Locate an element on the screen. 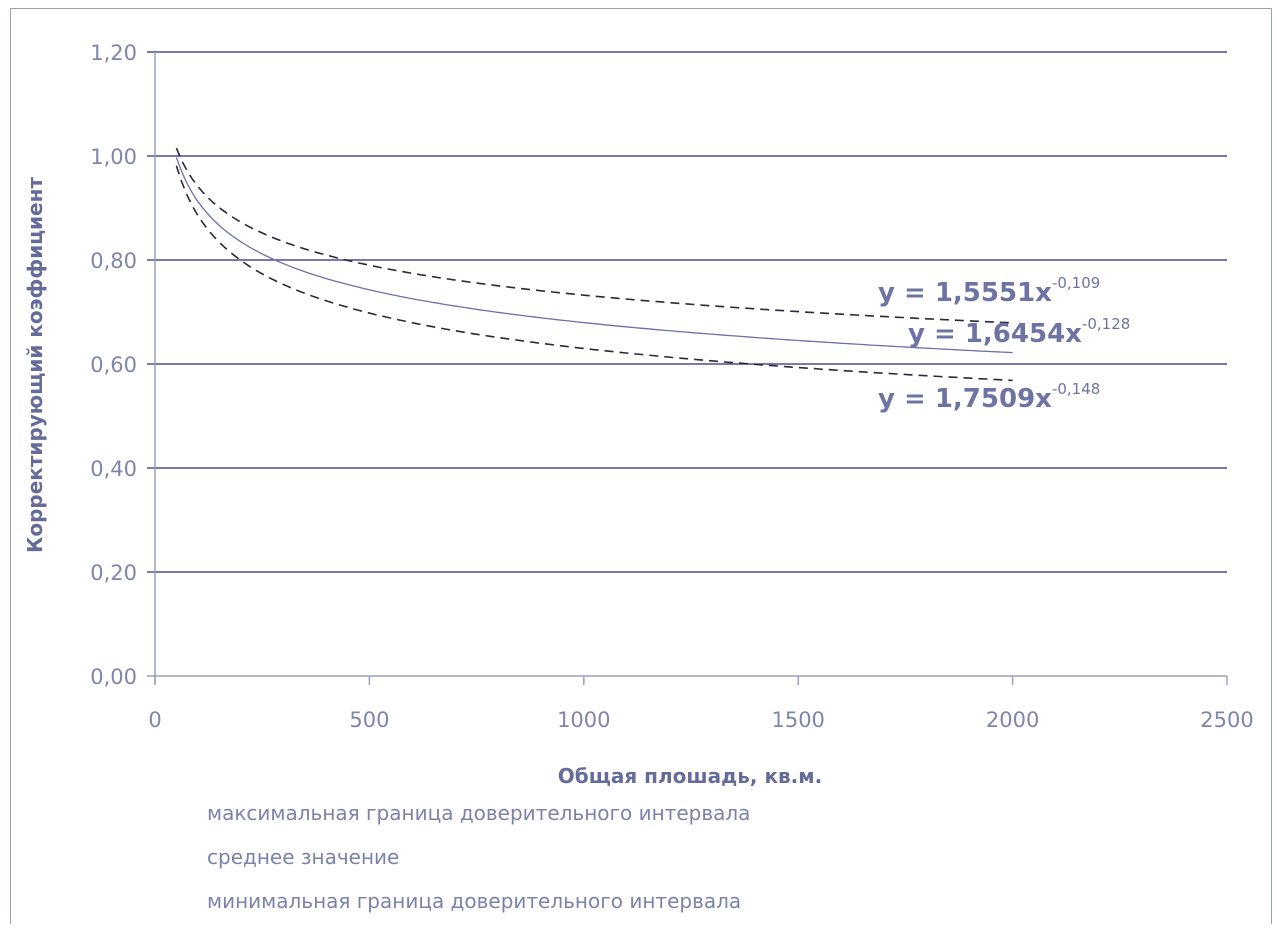 This screenshot has width=1277, height=928. x-tick-label: 2500 is located at coordinates (1226, 720).